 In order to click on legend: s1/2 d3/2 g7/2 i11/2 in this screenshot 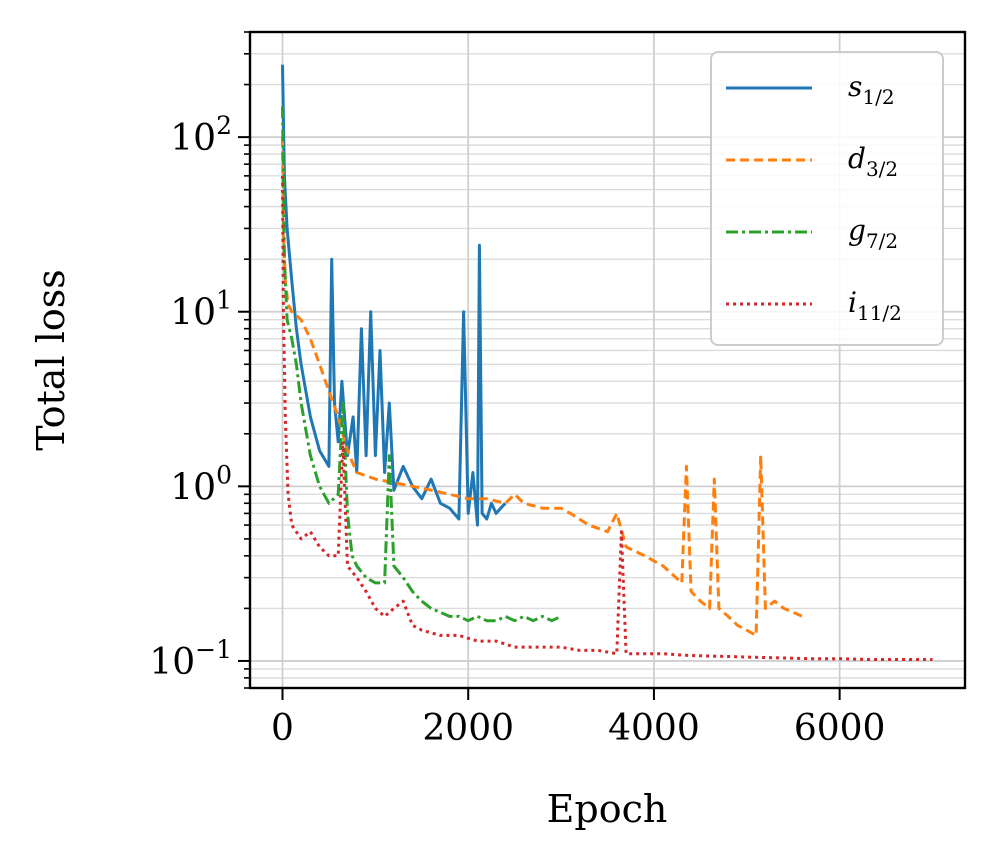, I will do `click(827, 198)`.